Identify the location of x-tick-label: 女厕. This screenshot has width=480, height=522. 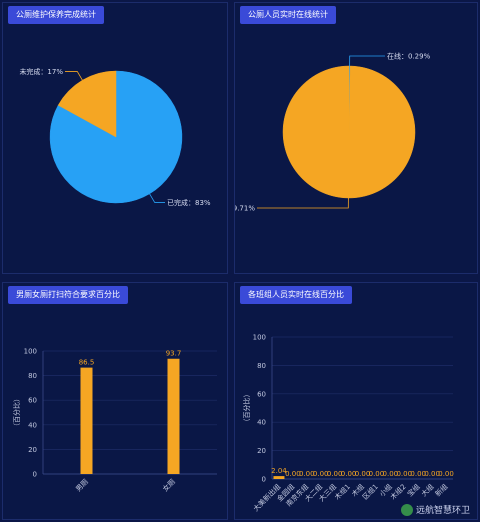
(169, 485).